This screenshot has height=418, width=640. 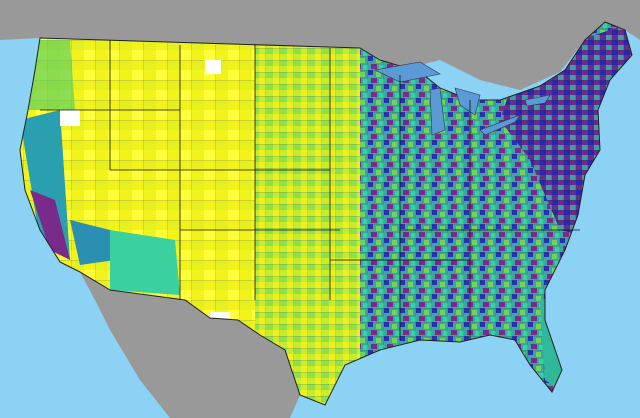 I want to click on lake-michigan, so click(x=437, y=111).